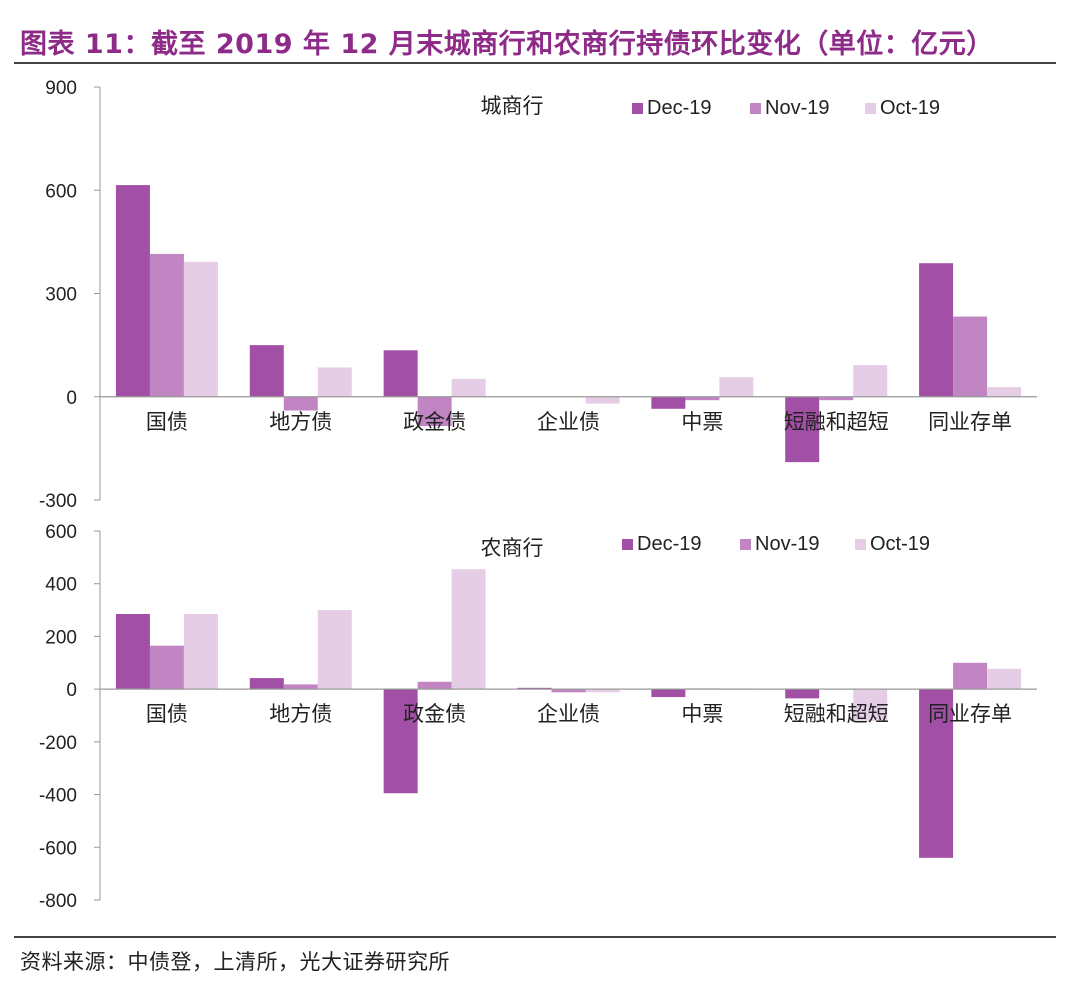 The image size is (1080, 985). What do you see at coordinates (669, 544) in the screenshot?
I see `chart2-legend-label: Dec-19` at bounding box center [669, 544].